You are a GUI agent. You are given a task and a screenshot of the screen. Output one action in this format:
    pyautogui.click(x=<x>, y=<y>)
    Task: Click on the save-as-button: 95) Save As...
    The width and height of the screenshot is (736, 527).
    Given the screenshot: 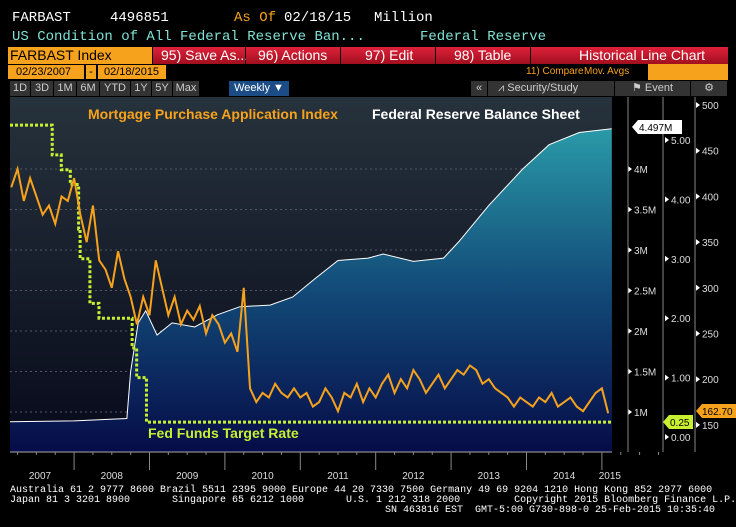 What is the action you would take?
    pyautogui.click(x=200, y=55)
    